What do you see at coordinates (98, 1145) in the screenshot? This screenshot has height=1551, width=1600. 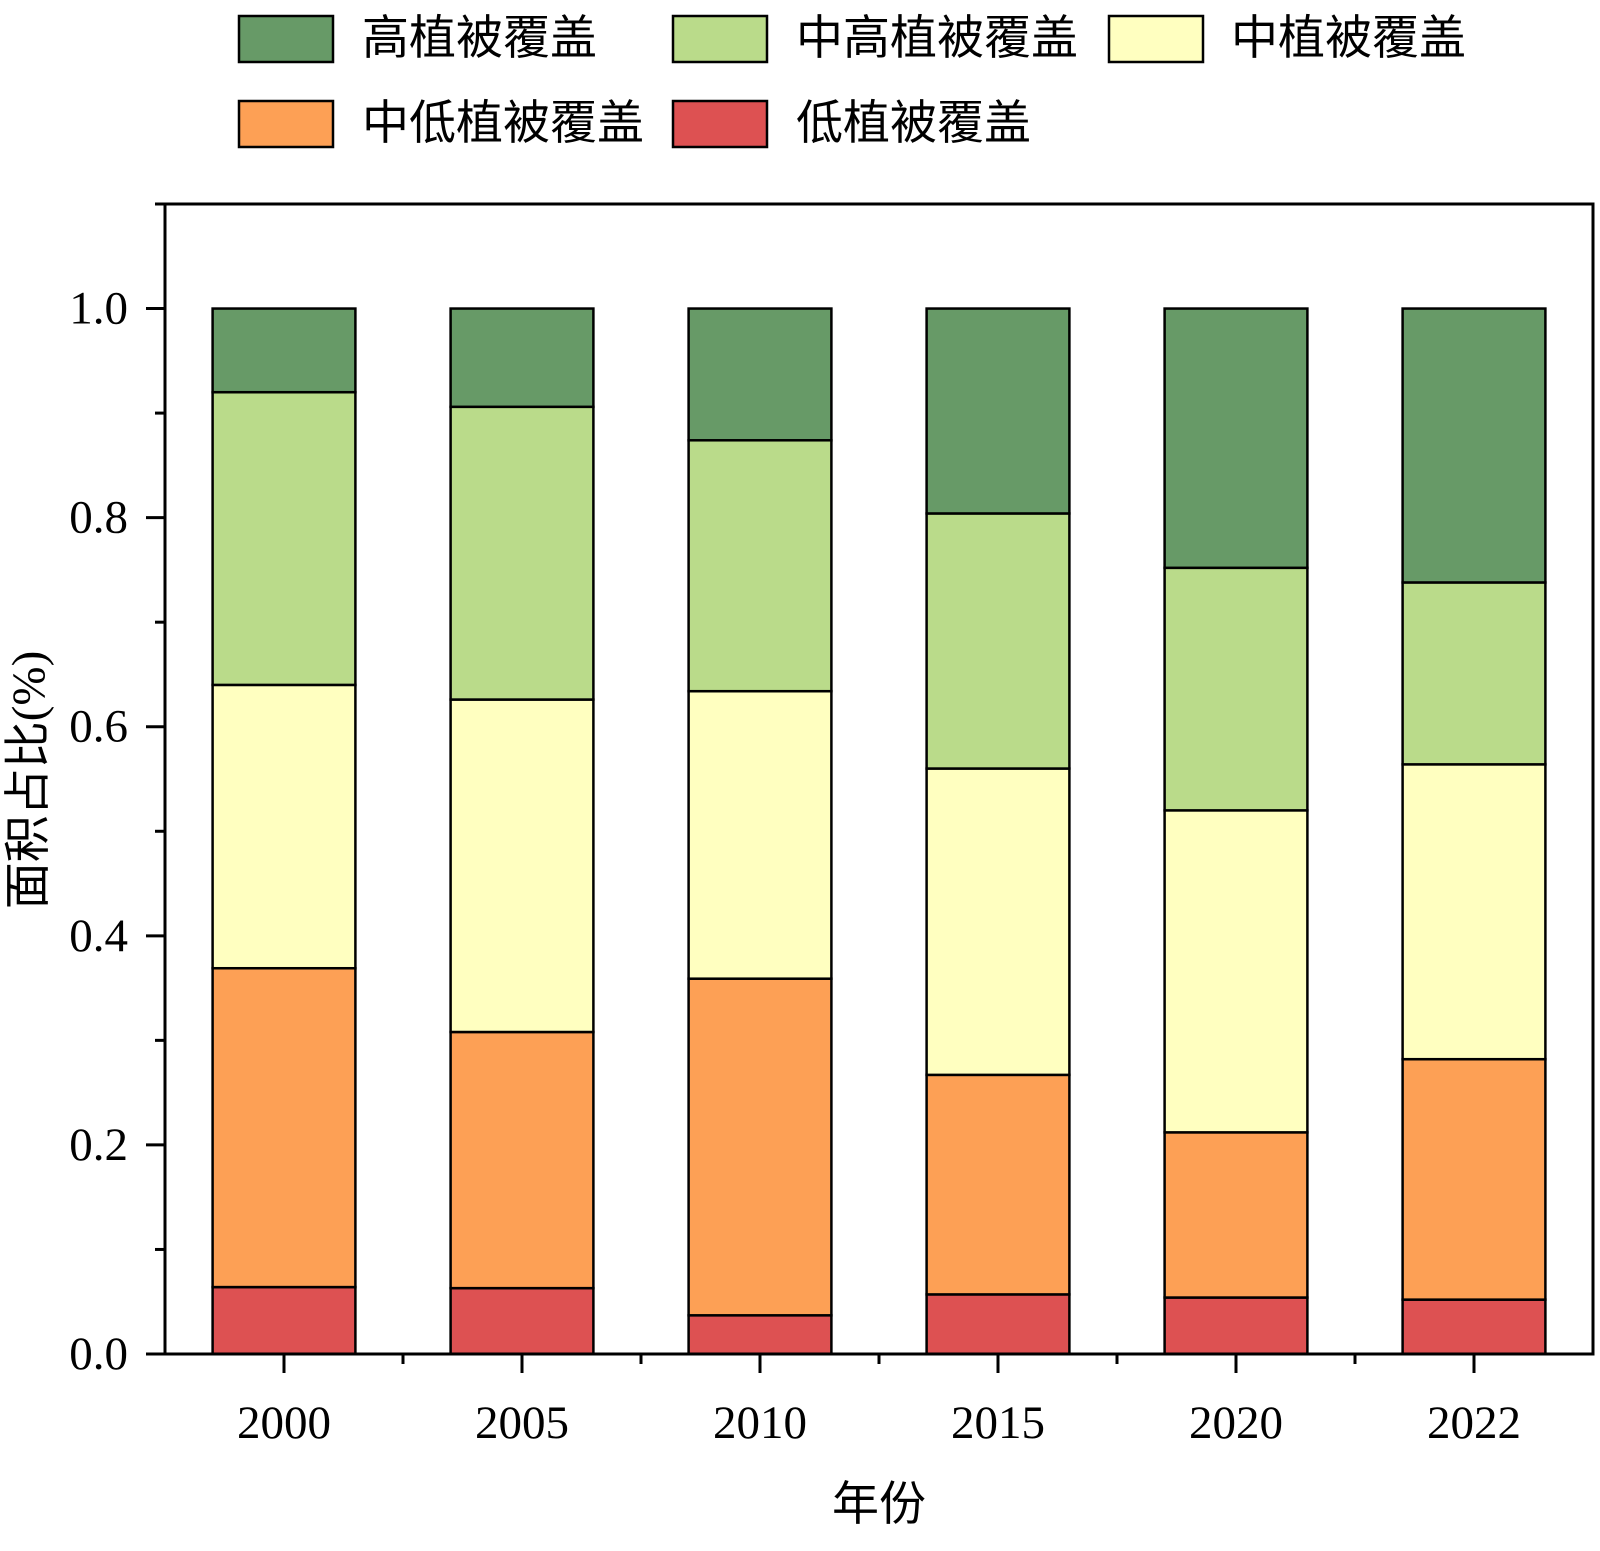 I see `y-tick-label: 0.2` at bounding box center [98, 1145].